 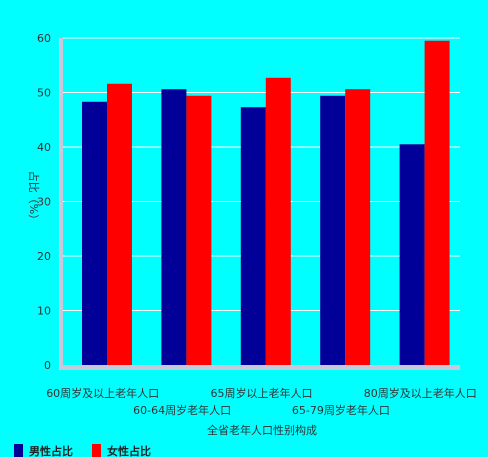 I want to click on y-axis-title: 占比（%）, so click(x=34, y=198).